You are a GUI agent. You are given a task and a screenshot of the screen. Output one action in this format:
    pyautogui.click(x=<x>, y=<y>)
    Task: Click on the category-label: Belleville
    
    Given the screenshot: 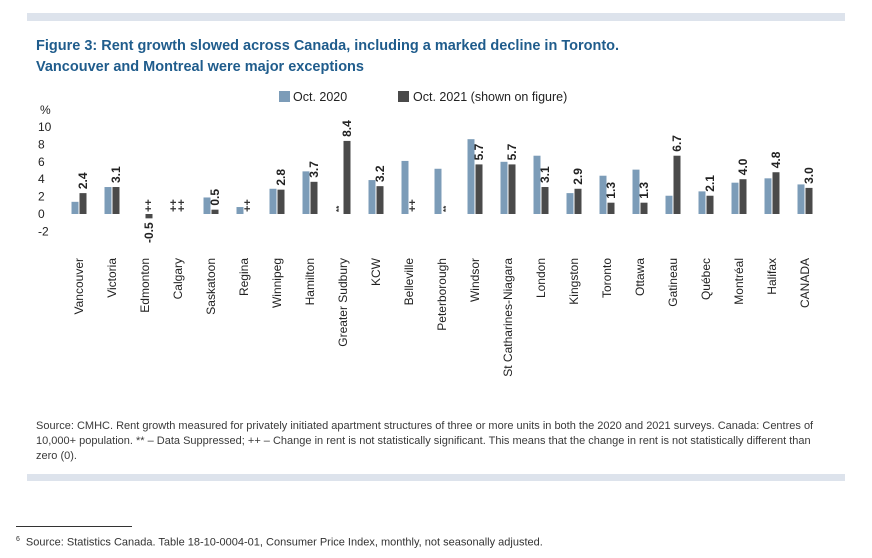 What is the action you would take?
    pyautogui.click(x=409, y=282)
    